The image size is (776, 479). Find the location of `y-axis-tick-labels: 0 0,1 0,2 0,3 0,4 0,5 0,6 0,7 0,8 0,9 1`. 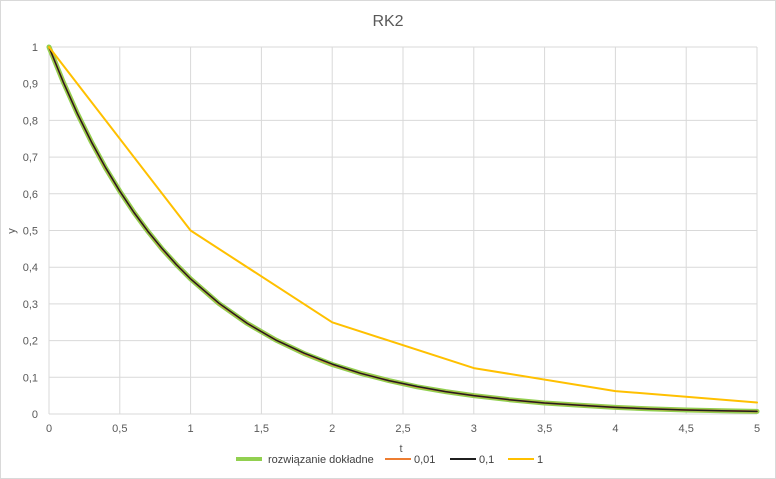

y-axis-tick-labels: 0 0,1 0,2 0,3 0,4 0,5 0,6 0,7 0,8 0,9 1 is located at coordinates (30, 231).